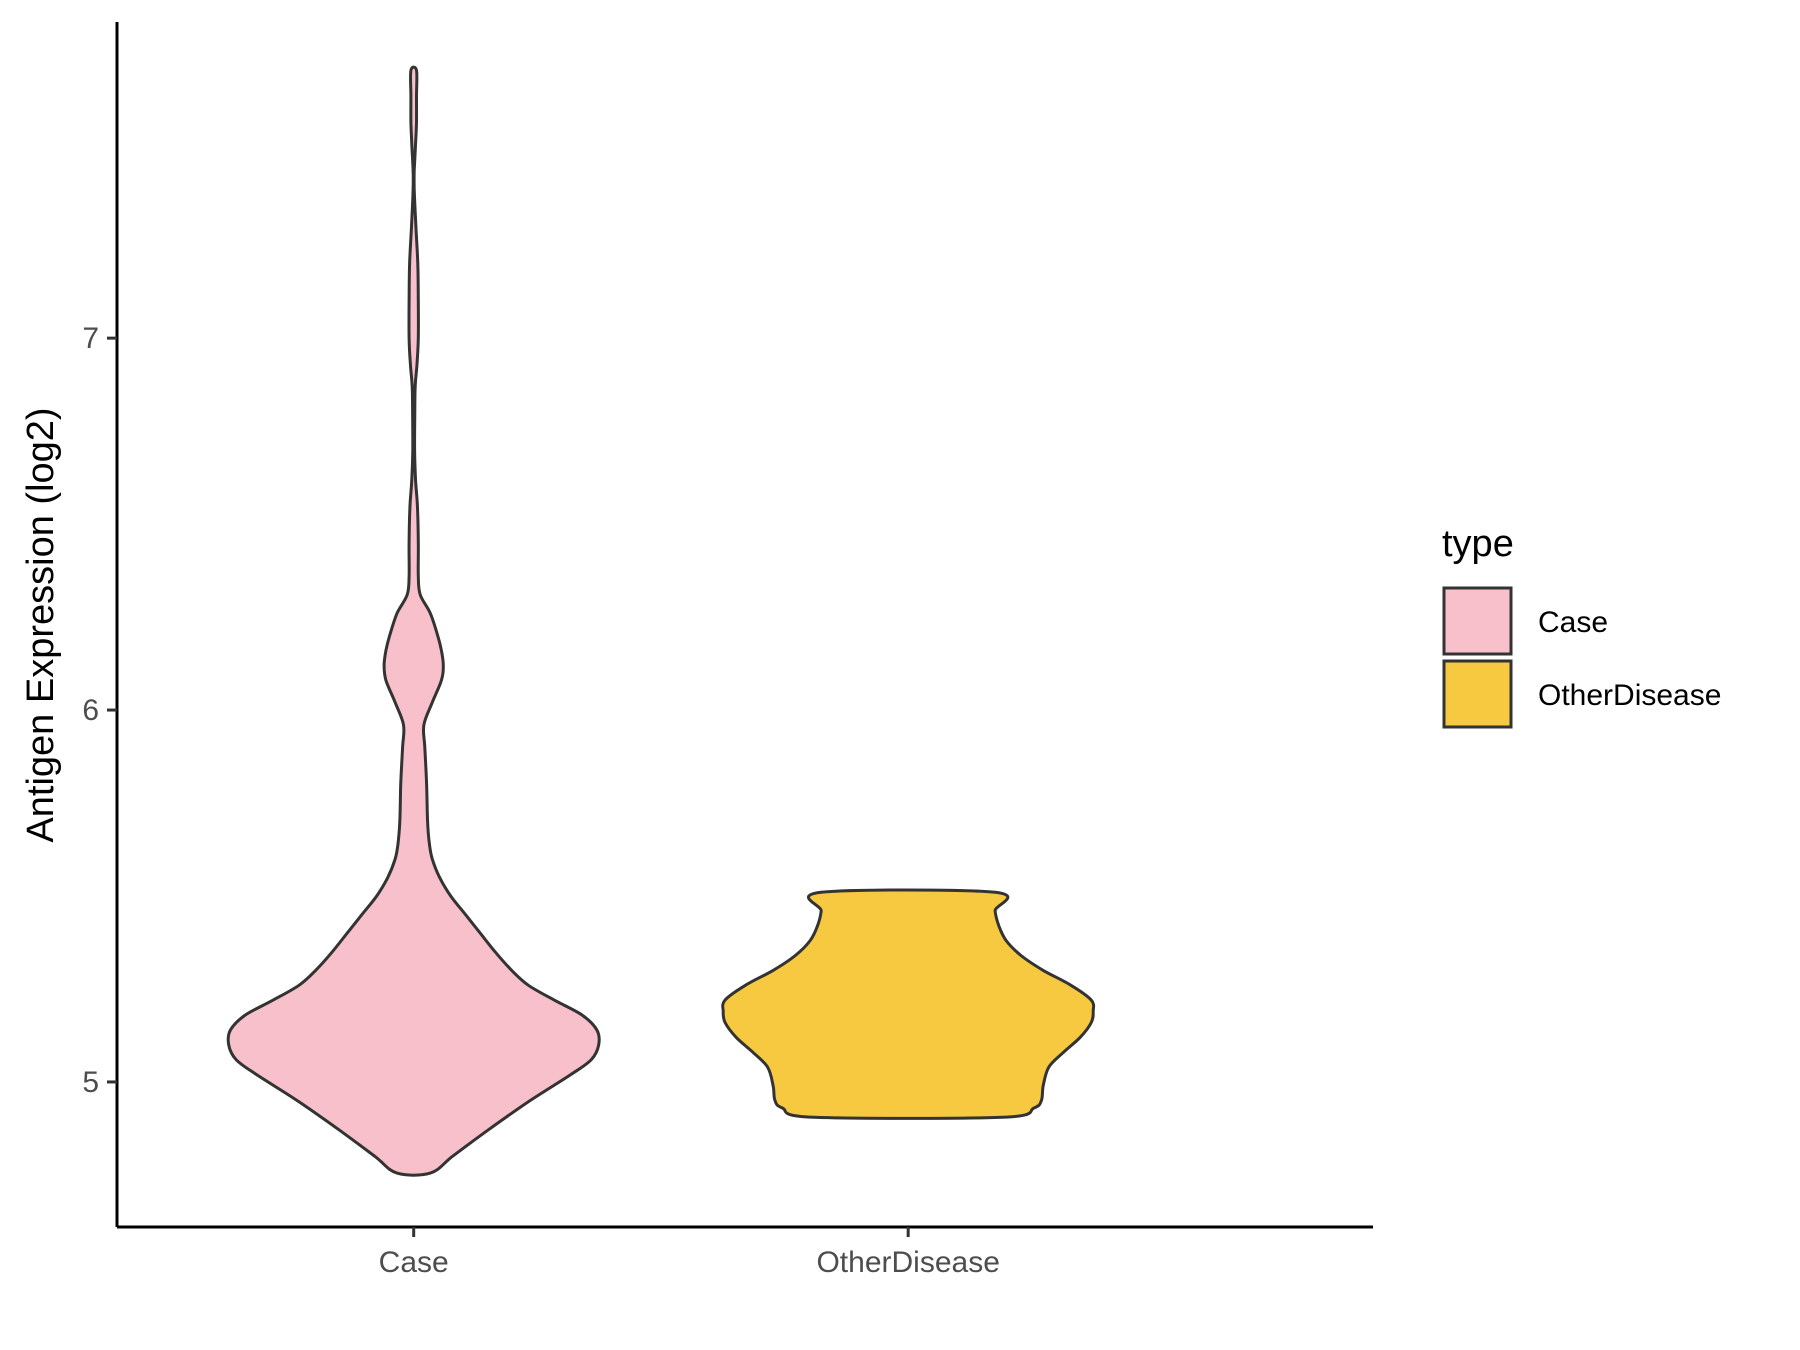  What do you see at coordinates (99, 710) in the screenshot?
I see `y-ticks: 5 6 7` at bounding box center [99, 710].